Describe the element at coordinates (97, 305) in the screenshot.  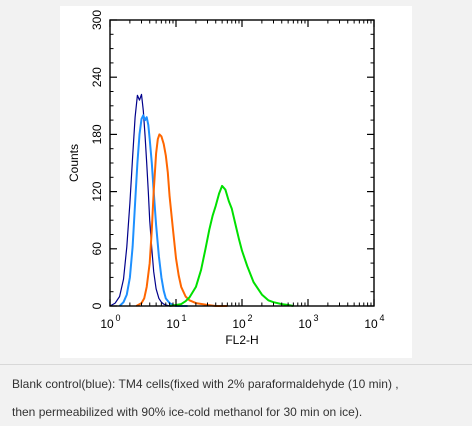
I see `y-tick-label: 0` at that location.